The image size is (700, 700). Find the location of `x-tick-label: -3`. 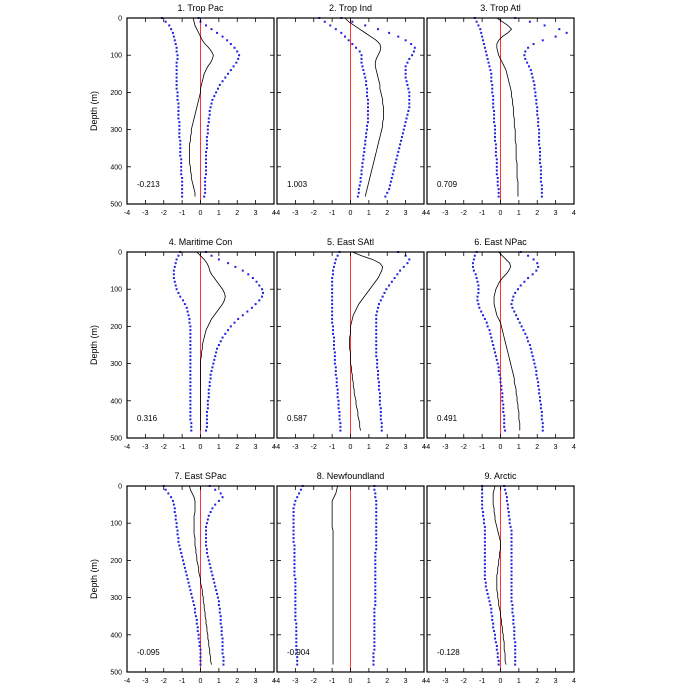

x-tick-label: -3 is located at coordinates (145, 447).